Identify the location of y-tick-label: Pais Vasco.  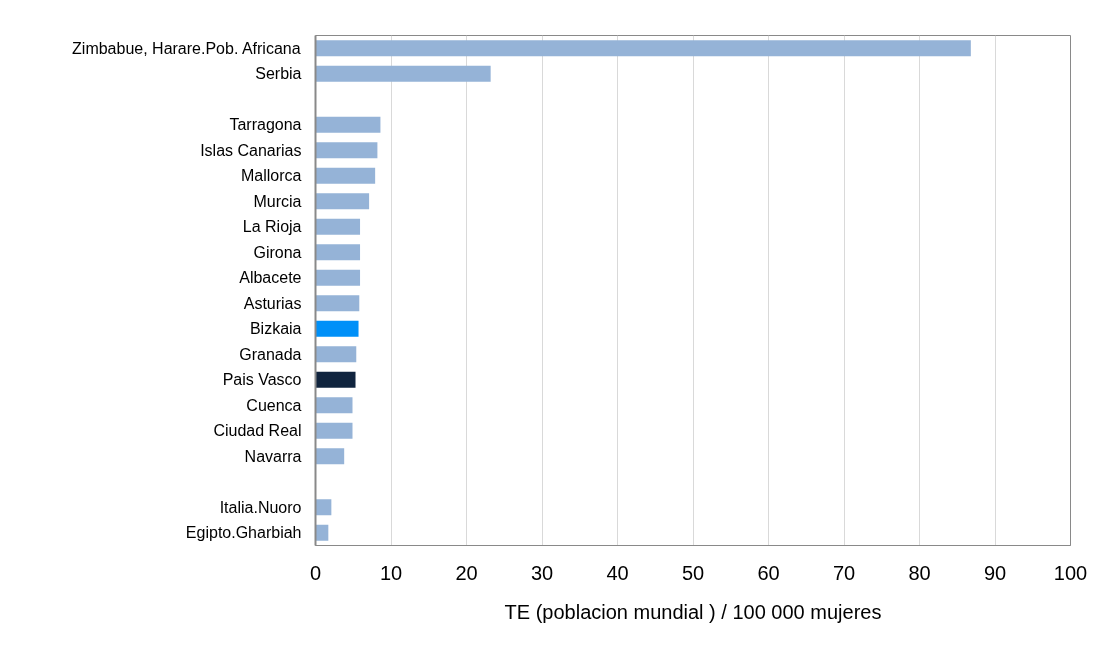
(262, 380).